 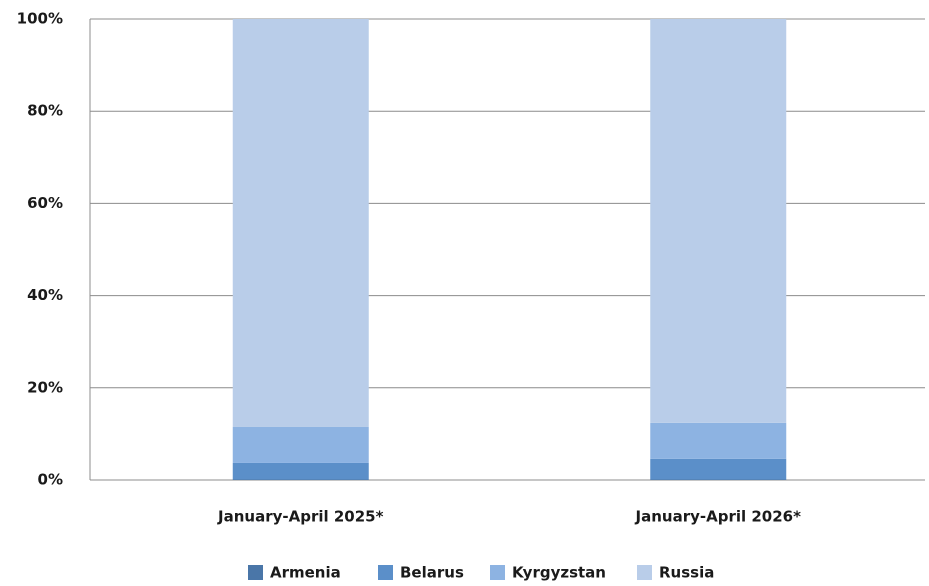 I want to click on x-tick-label: January-April 2025*, so click(x=300, y=517).